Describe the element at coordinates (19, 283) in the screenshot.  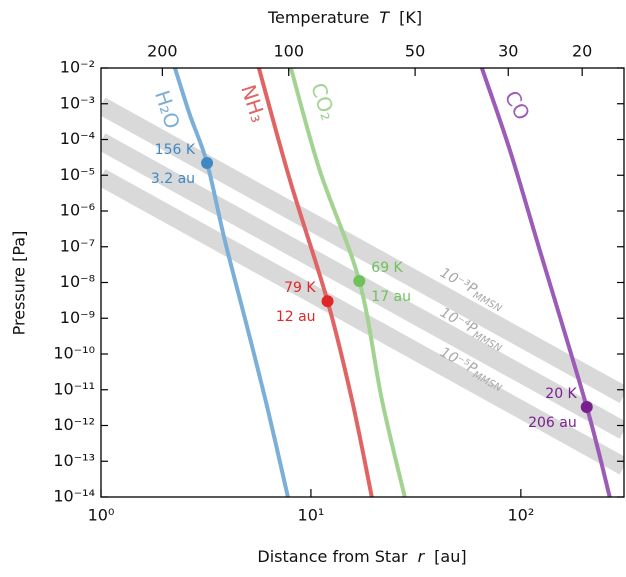
I see `y-axis-title: Pressure [Pa]` at that location.